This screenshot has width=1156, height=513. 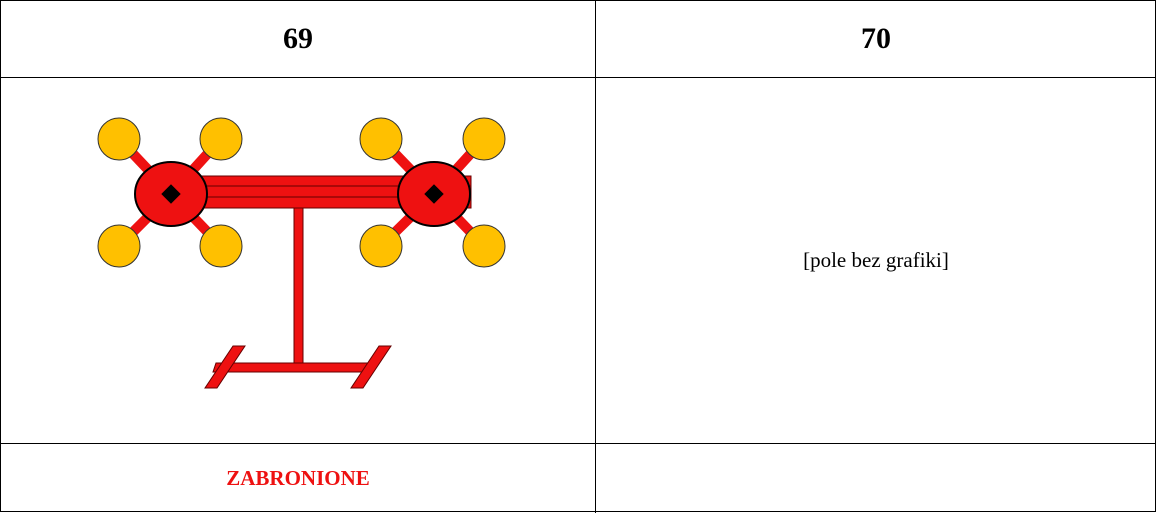 What do you see at coordinates (298, 38) in the screenshot?
I see `header-cell: 69` at bounding box center [298, 38].